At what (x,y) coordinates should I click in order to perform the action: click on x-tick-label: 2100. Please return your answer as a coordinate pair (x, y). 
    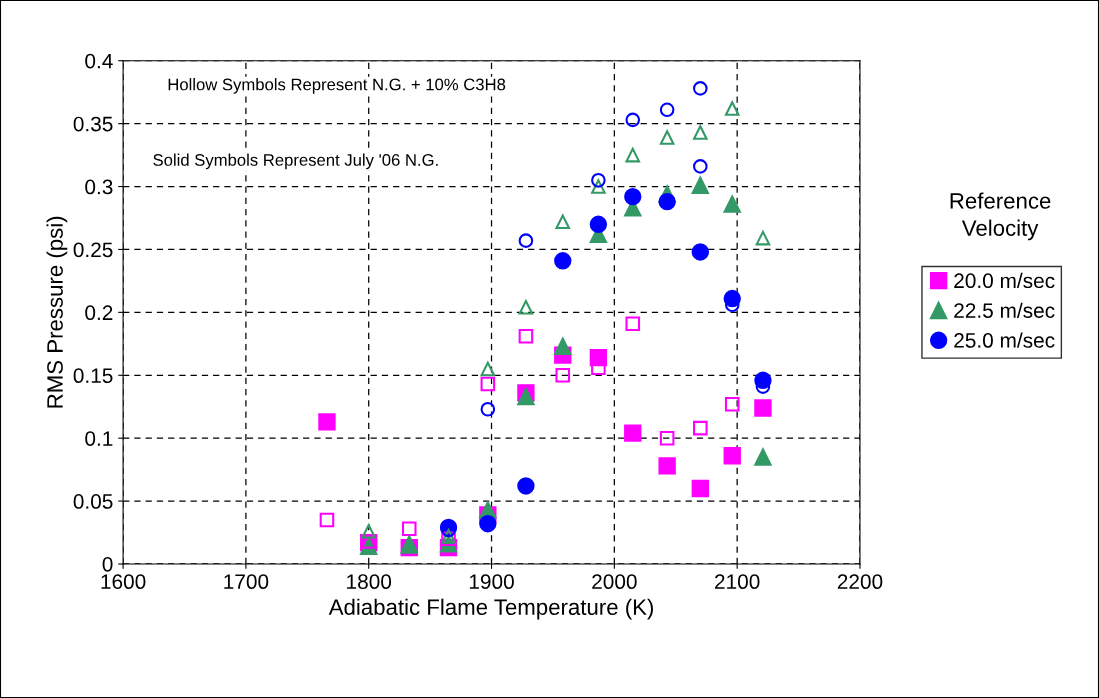
    Looking at the image, I should click on (737, 582).